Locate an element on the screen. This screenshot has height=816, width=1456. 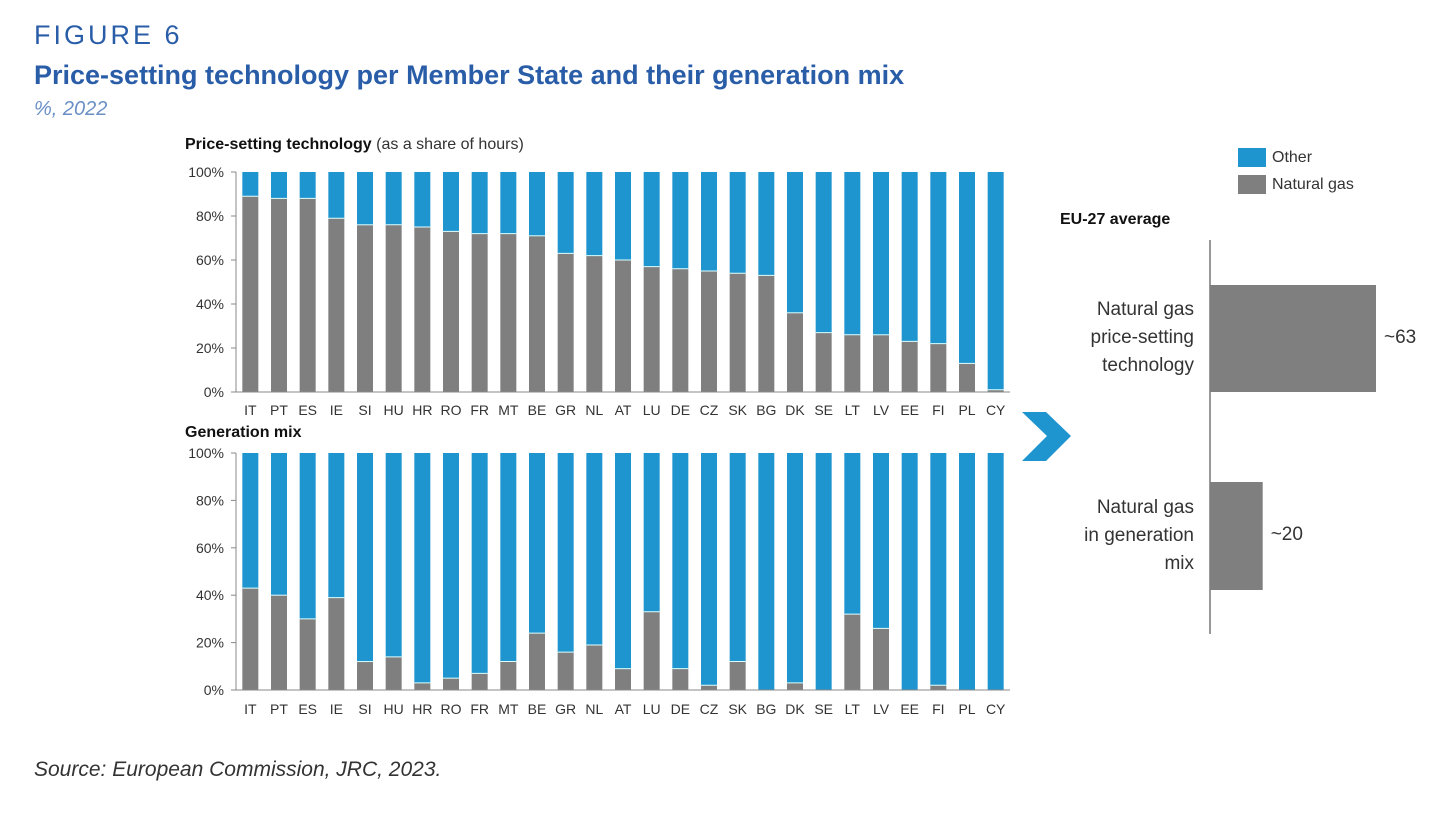
generation-mix-bar-natural-gas-it is located at coordinates (250, 639).